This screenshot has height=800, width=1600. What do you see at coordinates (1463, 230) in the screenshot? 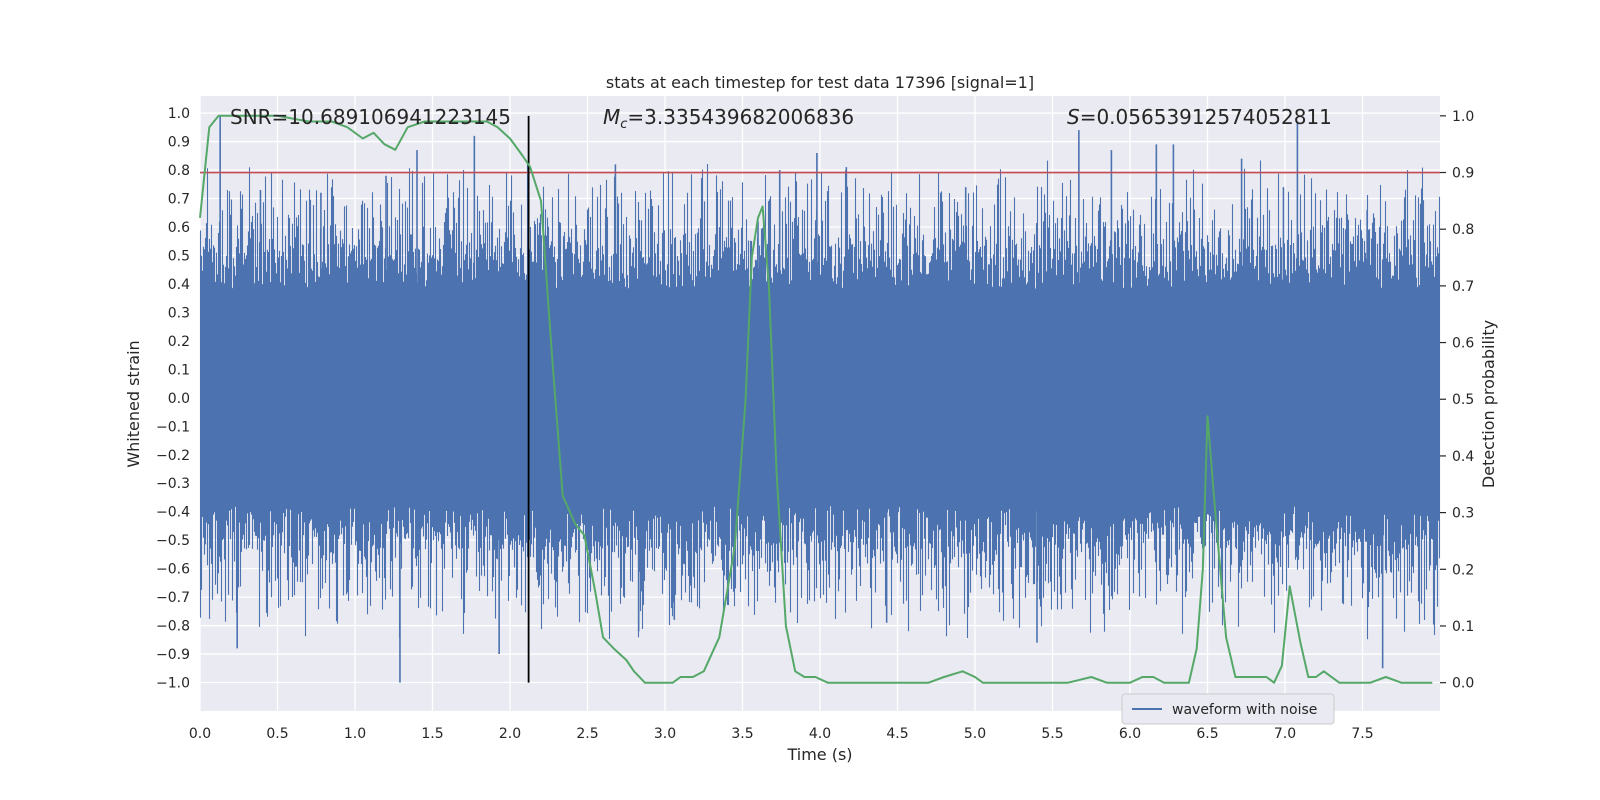
I see `y-tick-label-right: 0.8` at bounding box center [1463, 230].